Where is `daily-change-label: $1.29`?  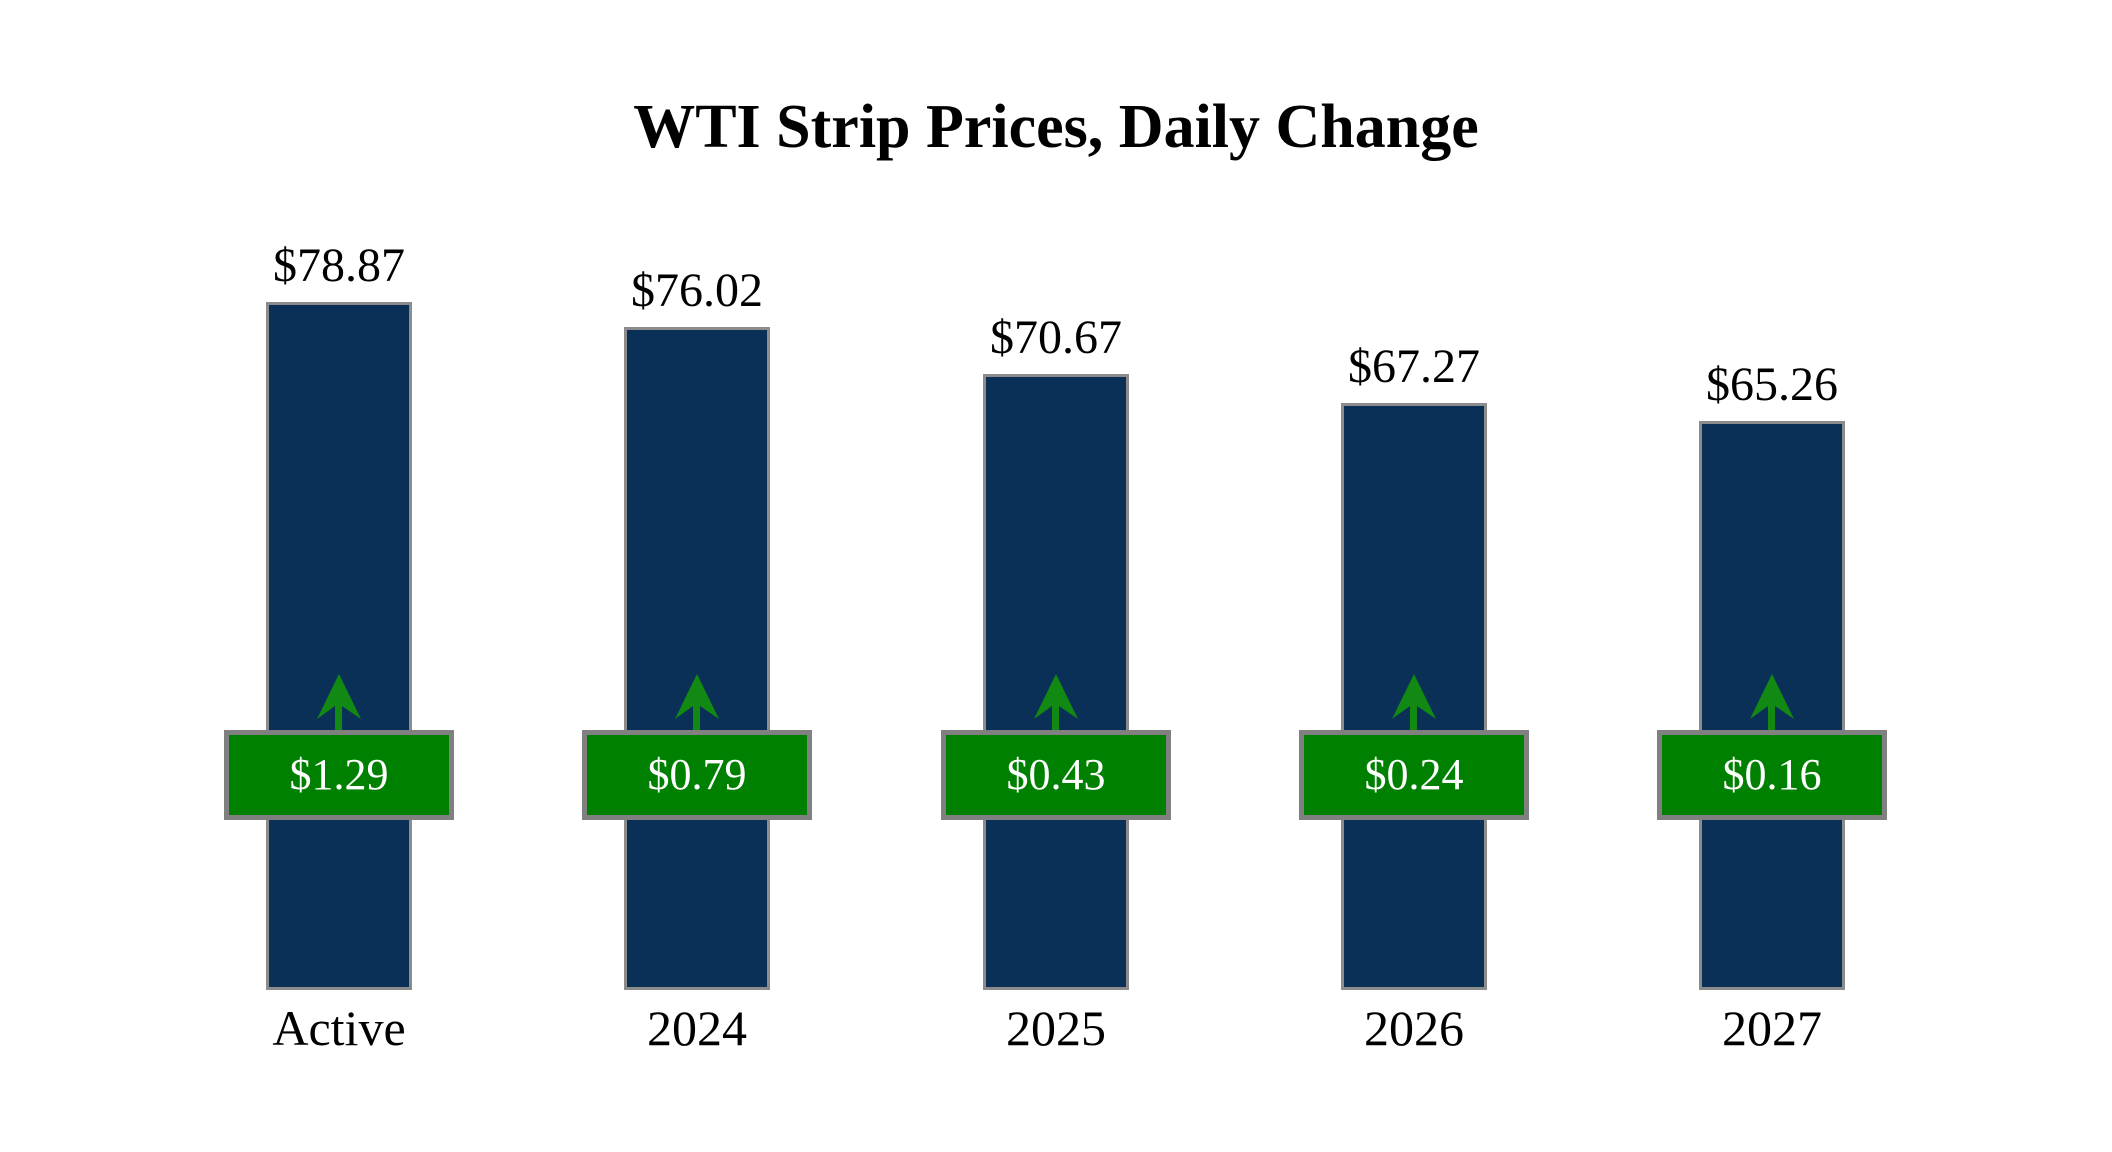
daily-change-label: $1.29 is located at coordinates (339, 774).